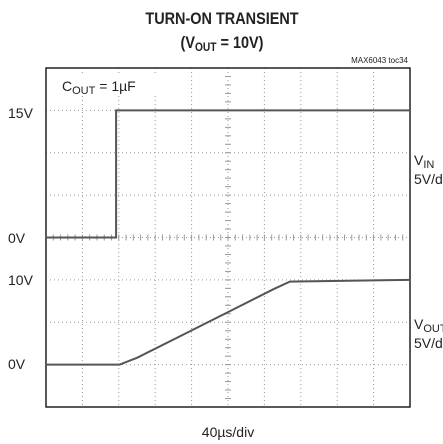 This screenshot has width=443, height=444. Describe the element at coordinates (379, 60) in the screenshot. I see `figure-code: MAX6043 toc34` at that location.